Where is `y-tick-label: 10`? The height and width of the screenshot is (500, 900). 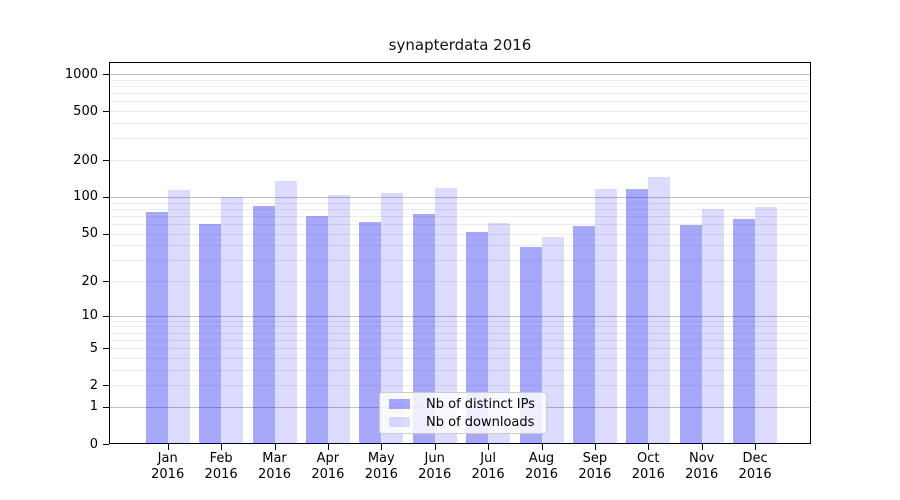 y-tick-label: 10 is located at coordinates (89, 316).